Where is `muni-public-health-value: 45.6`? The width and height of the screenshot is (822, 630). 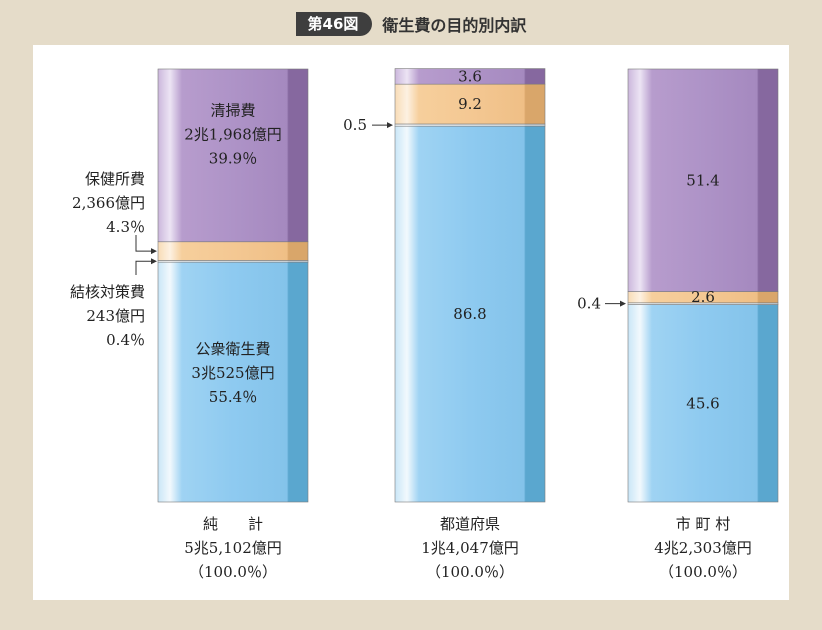
muni-public-health-value: 45.6 is located at coordinates (702, 403).